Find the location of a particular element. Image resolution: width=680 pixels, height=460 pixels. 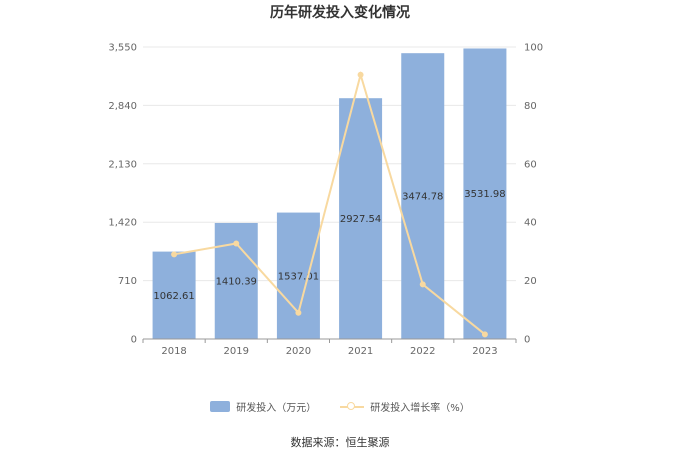

growth-point-2019 is located at coordinates (236, 243).